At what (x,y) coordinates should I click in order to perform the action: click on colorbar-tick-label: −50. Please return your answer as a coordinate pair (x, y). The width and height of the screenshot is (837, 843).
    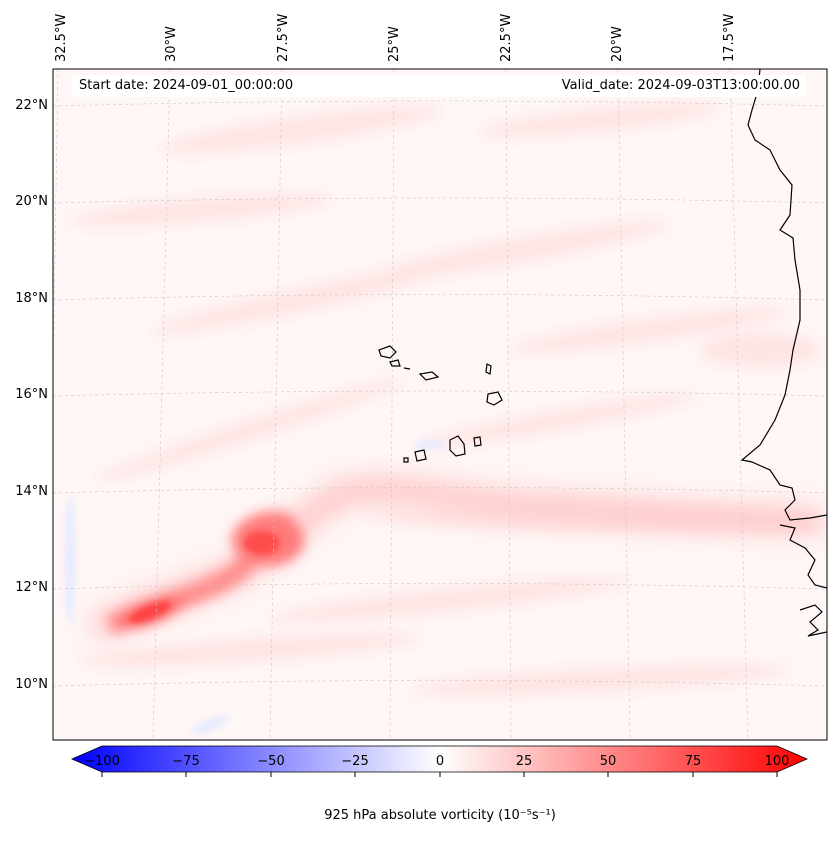
    Looking at the image, I should click on (271, 761).